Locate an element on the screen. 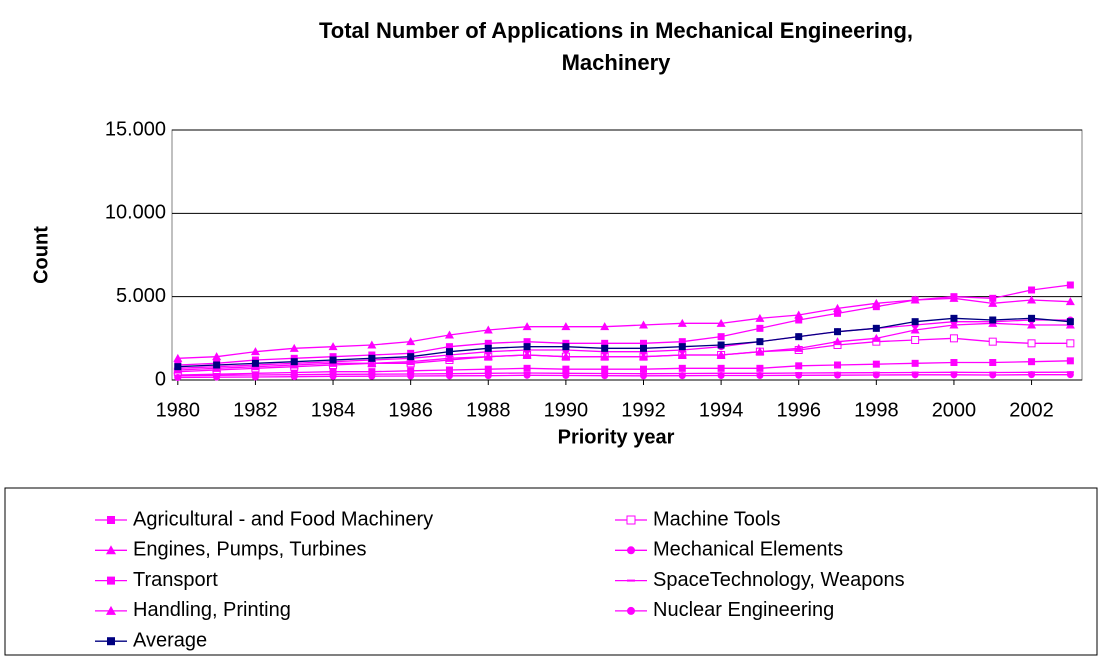 Image resolution: width=1102 pixels, height=658 pixels. legend-label: Engines, Pumps, Turbines is located at coordinates (249, 550).